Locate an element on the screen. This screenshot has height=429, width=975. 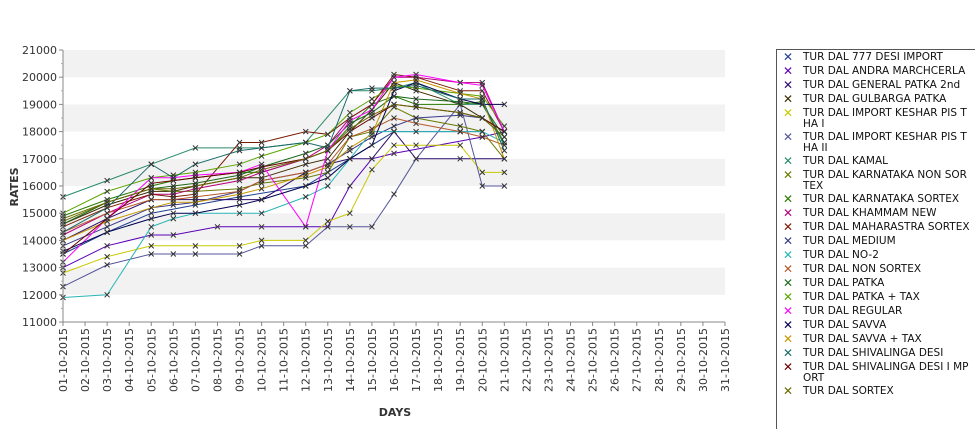
x-tick-label: 21-10-2015 is located at coordinates (504, 360).